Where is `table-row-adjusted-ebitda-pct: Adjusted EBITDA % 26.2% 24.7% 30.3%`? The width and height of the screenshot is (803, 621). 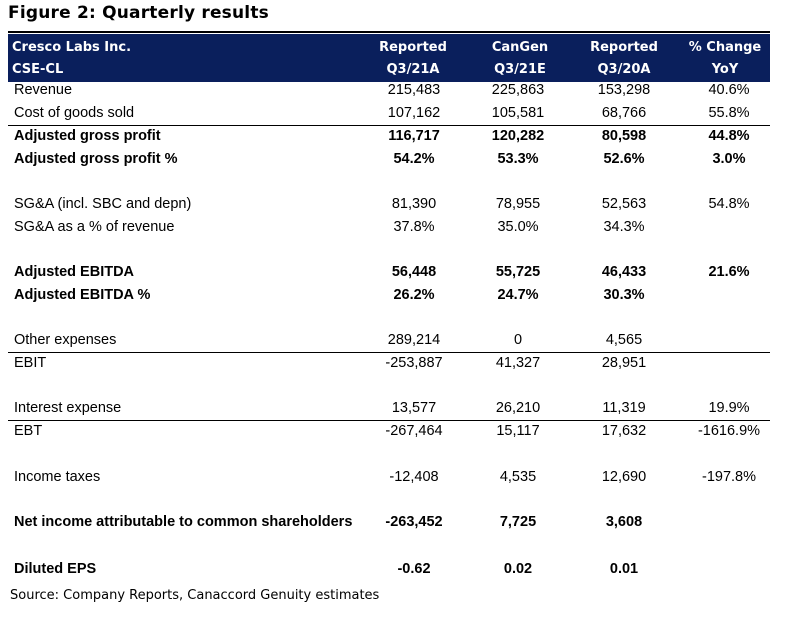 table-row-adjusted-ebitda-pct: Adjusted EBITDA % 26.2% 24.7% 30.3% is located at coordinates (389, 295).